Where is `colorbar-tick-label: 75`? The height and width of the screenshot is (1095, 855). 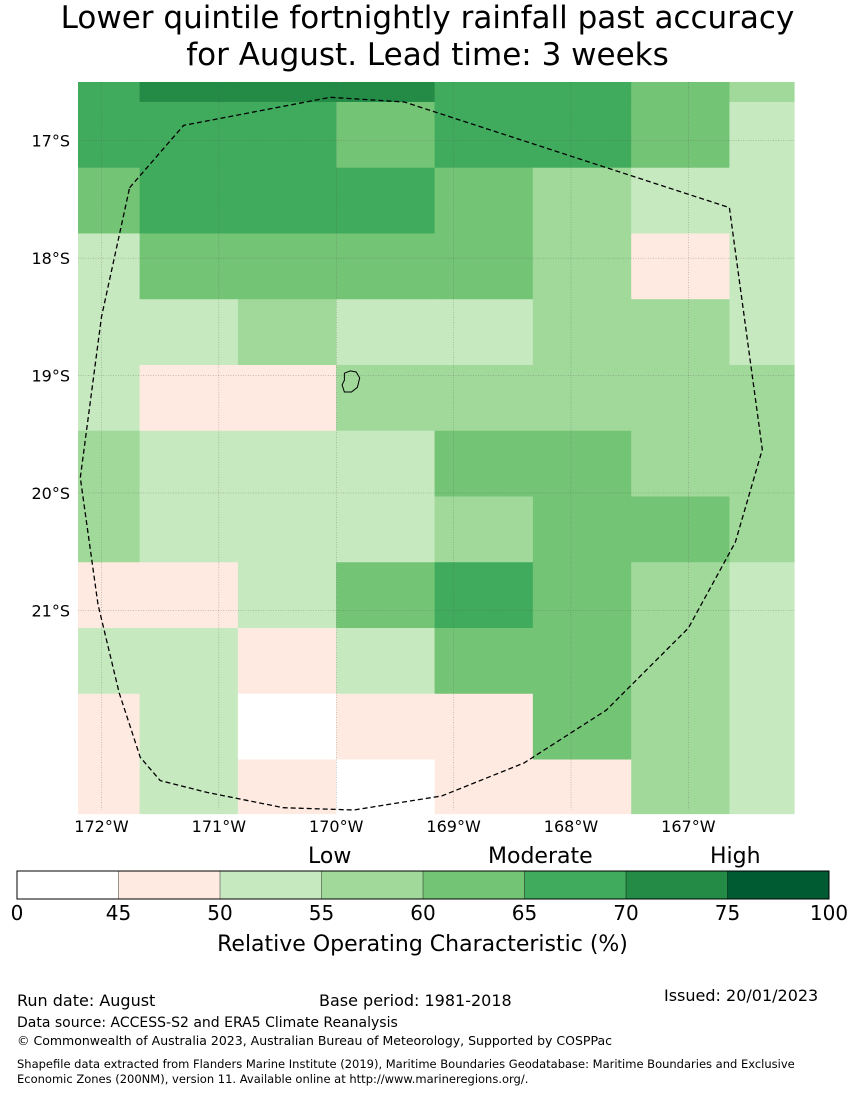
colorbar-tick-label: 75 is located at coordinates (727, 913).